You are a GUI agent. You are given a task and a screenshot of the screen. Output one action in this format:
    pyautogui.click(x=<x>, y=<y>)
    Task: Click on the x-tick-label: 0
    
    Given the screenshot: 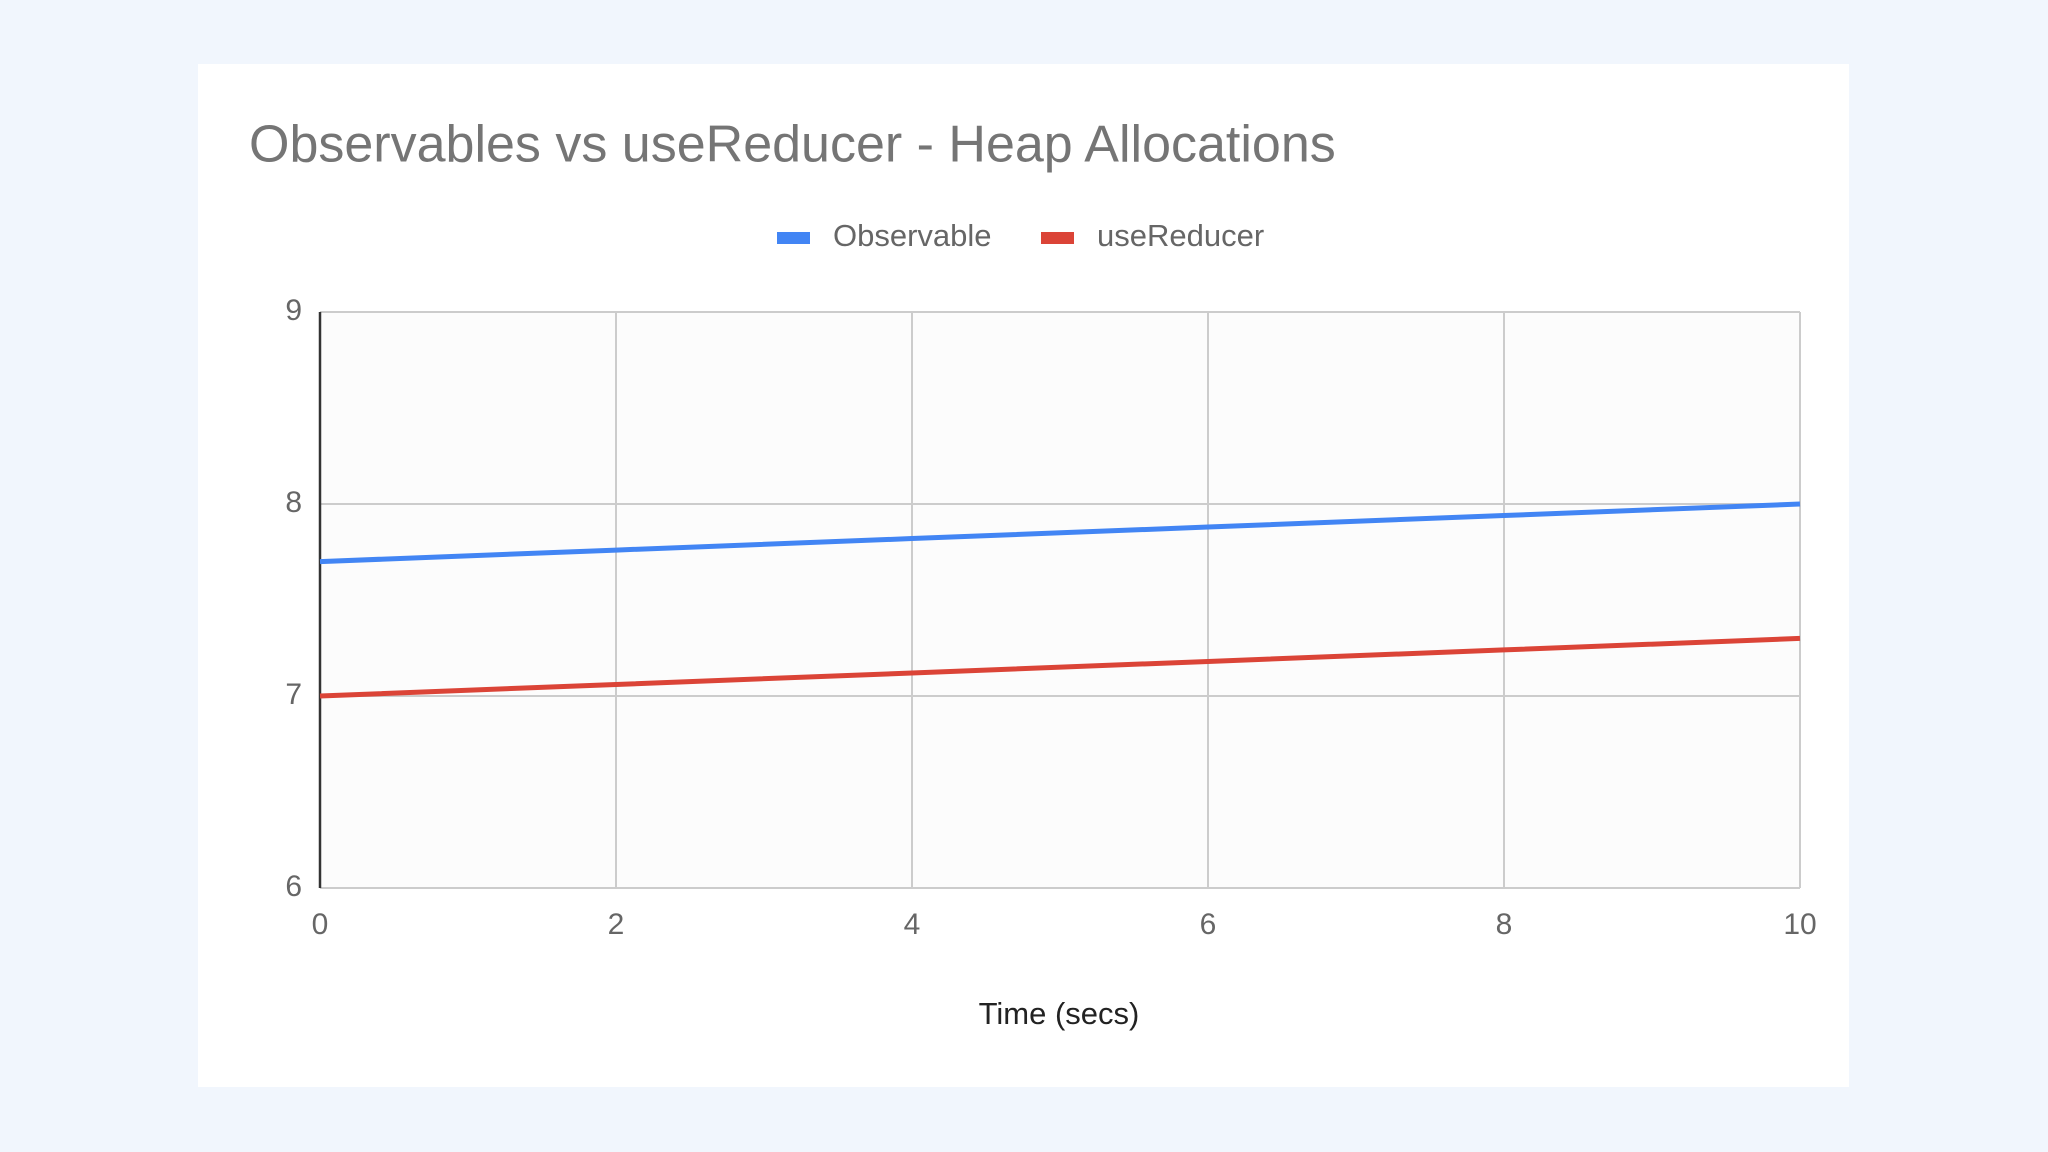 What is the action you would take?
    pyautogui.click(x=320, y=924)
    